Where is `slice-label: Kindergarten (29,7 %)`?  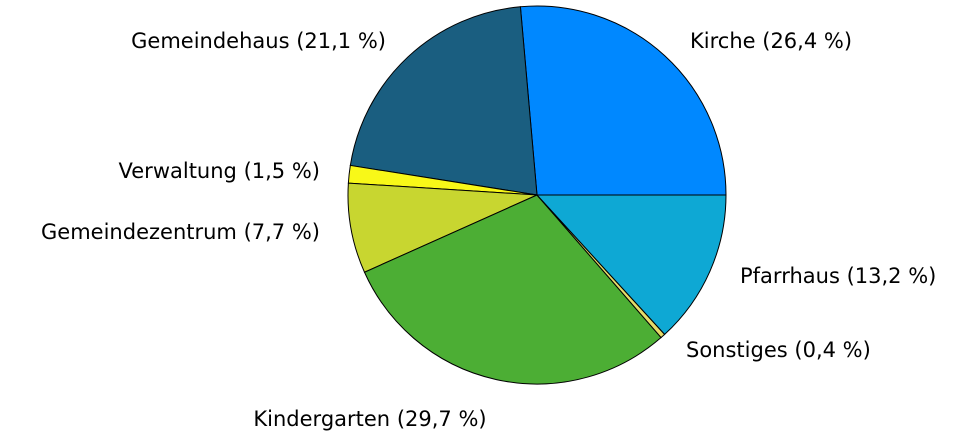
slice-label: Kindergarten (29,7 %) is located at coordinates (369, 419).